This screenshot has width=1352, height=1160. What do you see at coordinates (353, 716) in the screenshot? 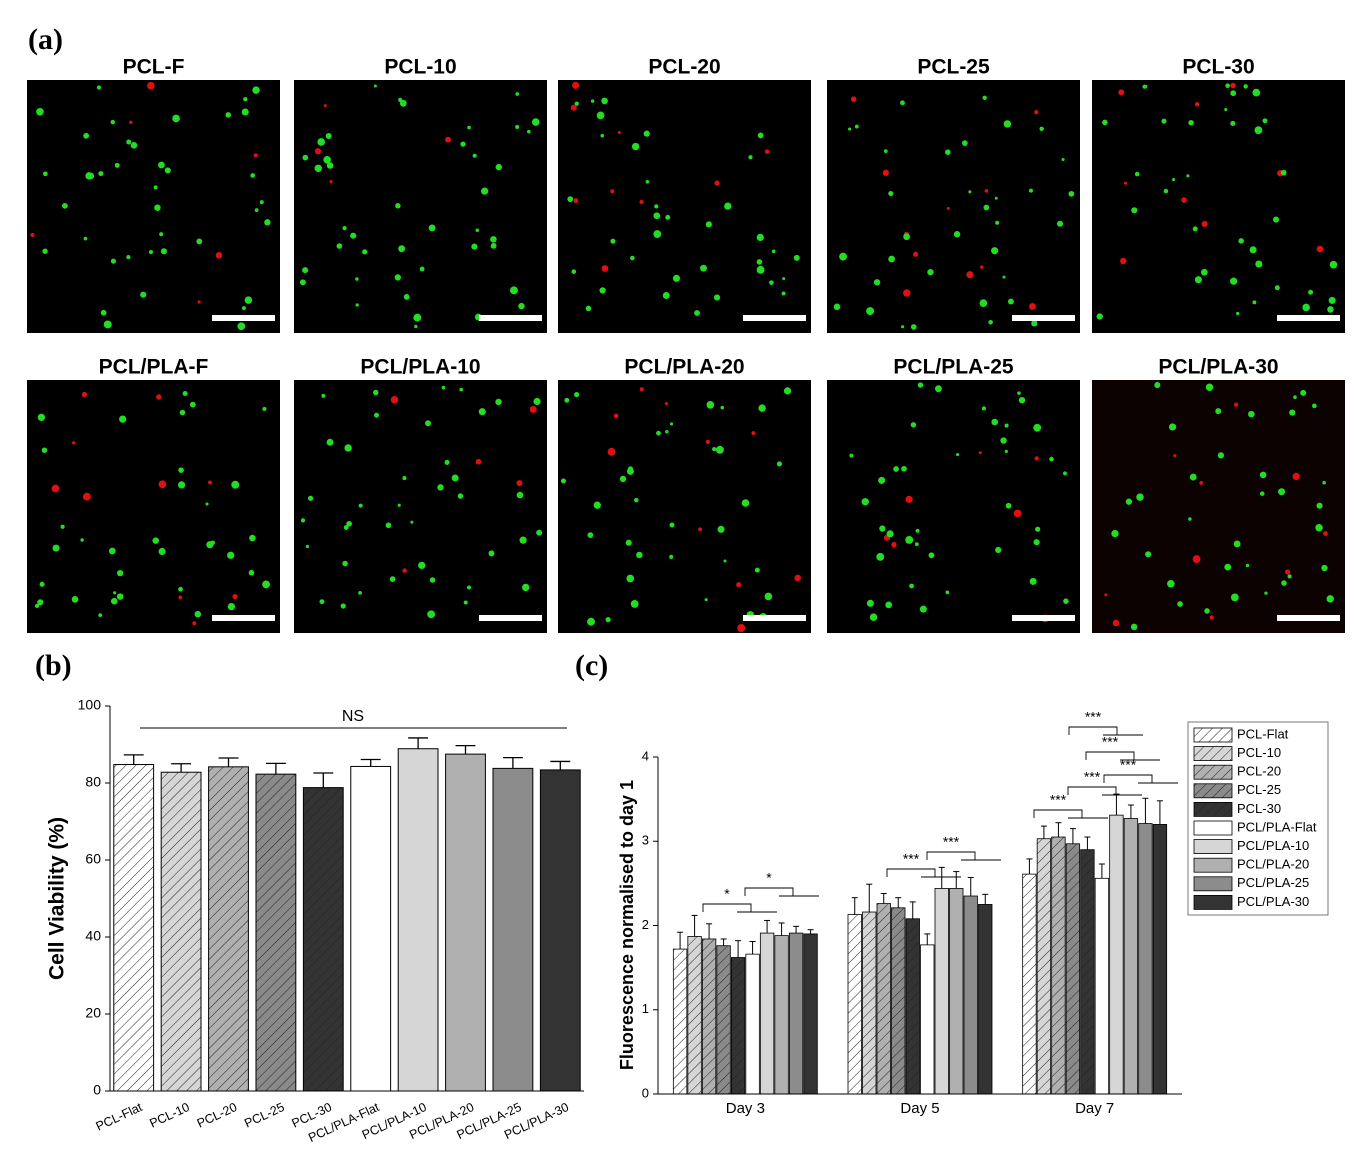
I see `annotation: NS` at bounding box center [353, 716].